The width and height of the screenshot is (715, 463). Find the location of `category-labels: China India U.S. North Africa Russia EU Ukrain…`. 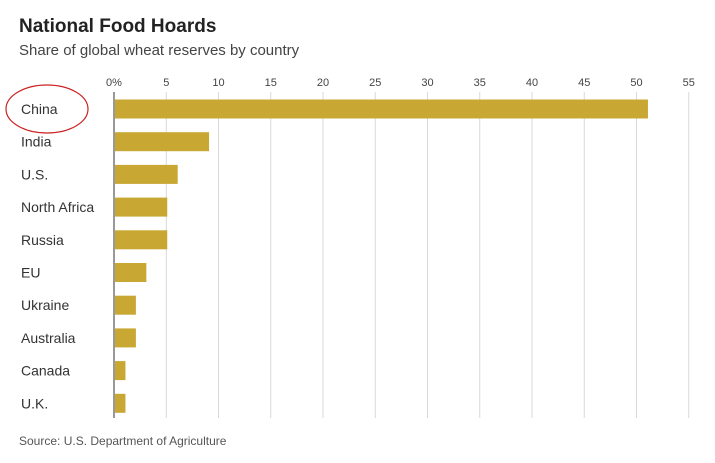

category-labels: China India U.S. North Africa Russia EU Ukrain… is located at coordinates (57, 256).